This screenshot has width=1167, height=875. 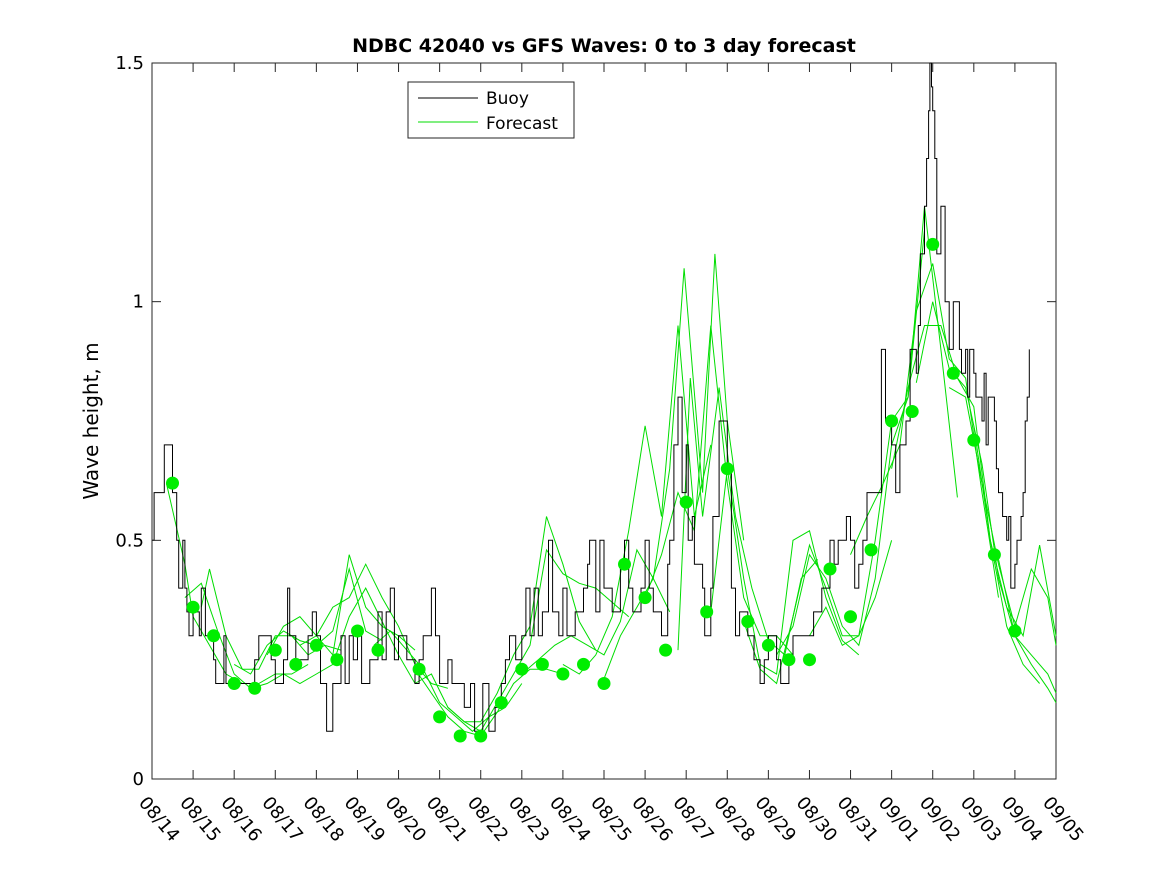 I want to click on y-tick-label: 0.5, so click(x=129, y=540).